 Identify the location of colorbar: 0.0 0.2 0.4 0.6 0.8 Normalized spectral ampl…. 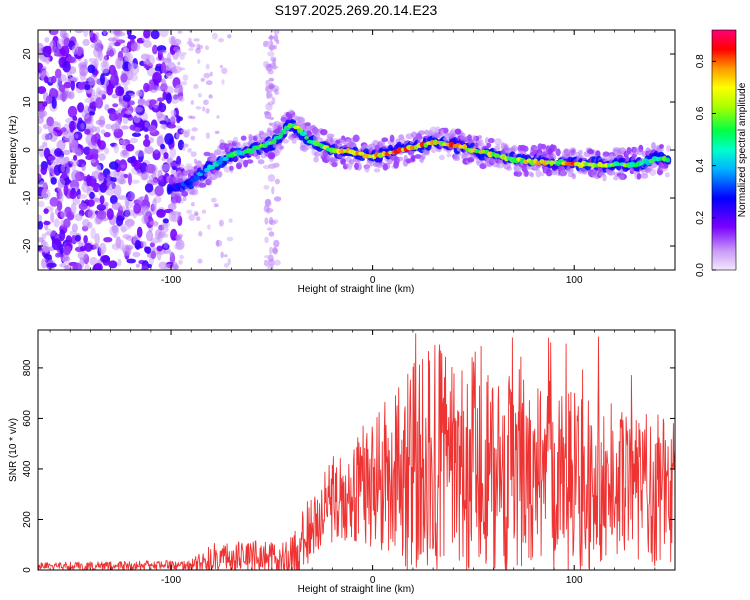
(721, 153).